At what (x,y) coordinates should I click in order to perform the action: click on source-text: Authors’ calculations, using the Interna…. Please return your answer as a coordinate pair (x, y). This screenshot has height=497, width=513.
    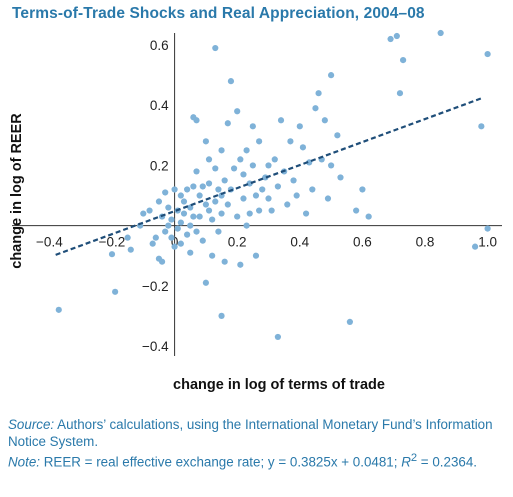
    Looking at the image, I should click on (250, 433).